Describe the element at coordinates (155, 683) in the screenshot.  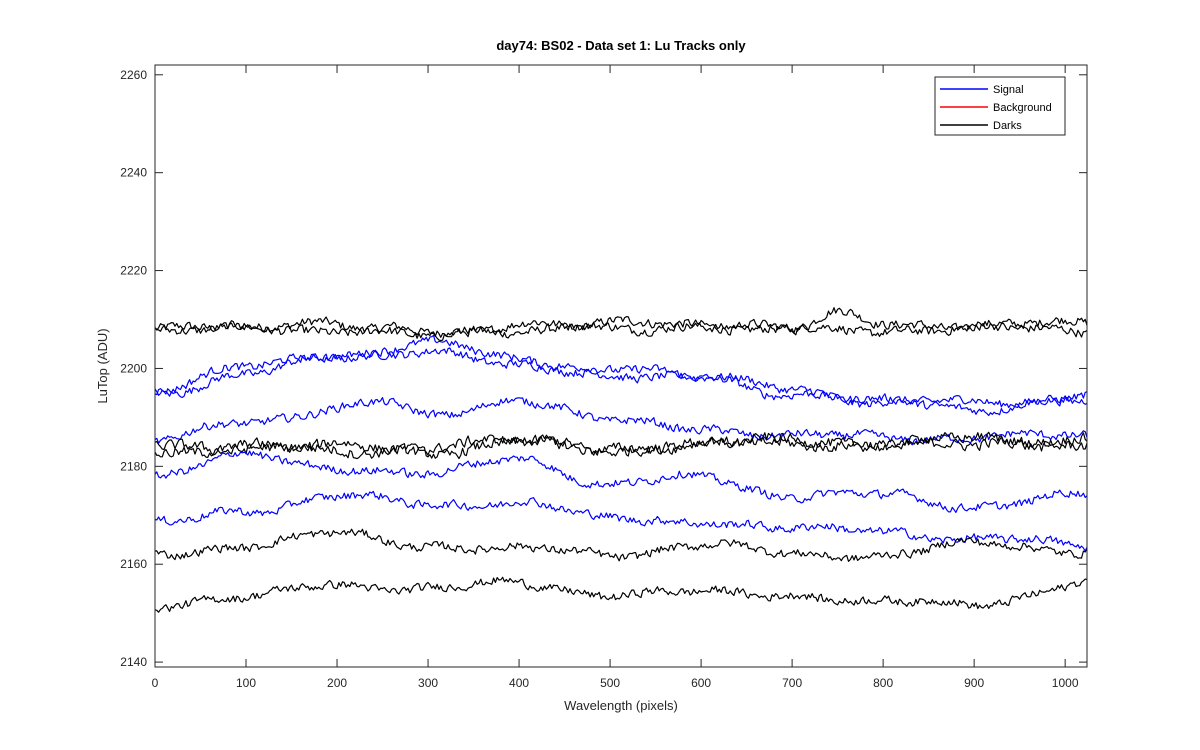
I see `x-tick-label: 0` at that location.